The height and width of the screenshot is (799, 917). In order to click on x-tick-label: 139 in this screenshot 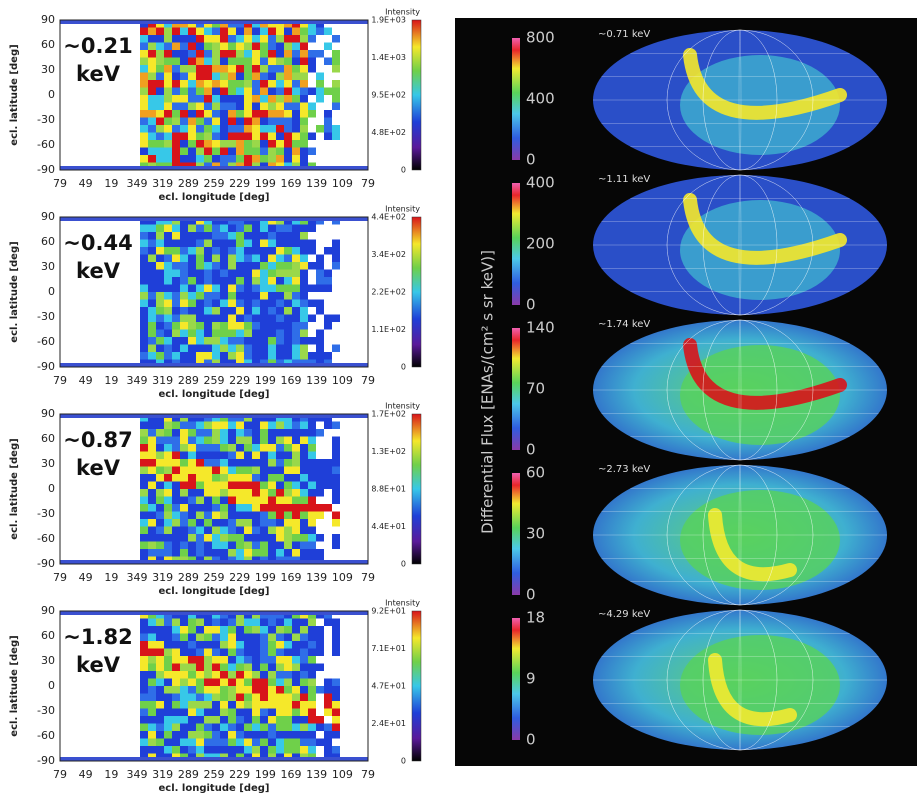, I will do `click(316, 380)`.